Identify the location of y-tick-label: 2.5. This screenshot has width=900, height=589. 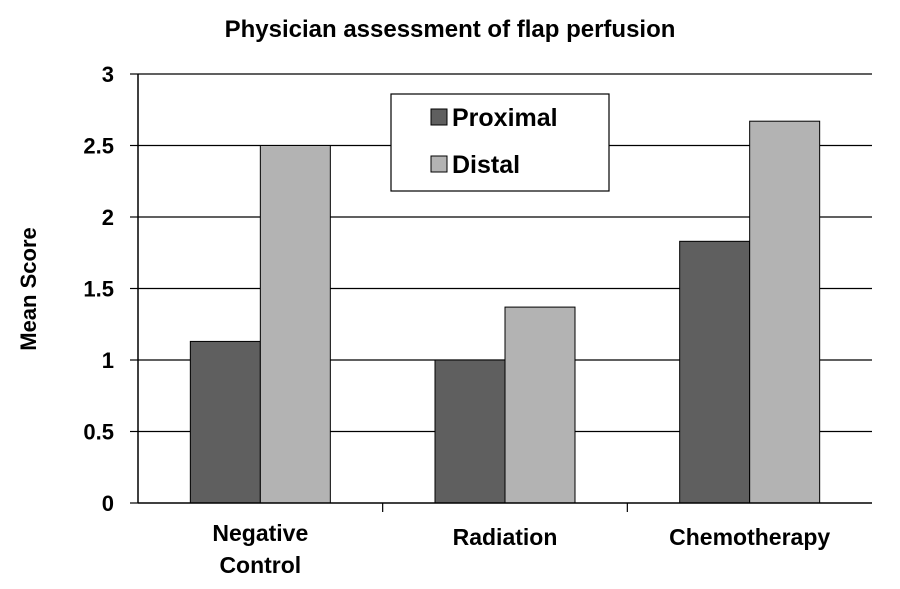
(98, 146).